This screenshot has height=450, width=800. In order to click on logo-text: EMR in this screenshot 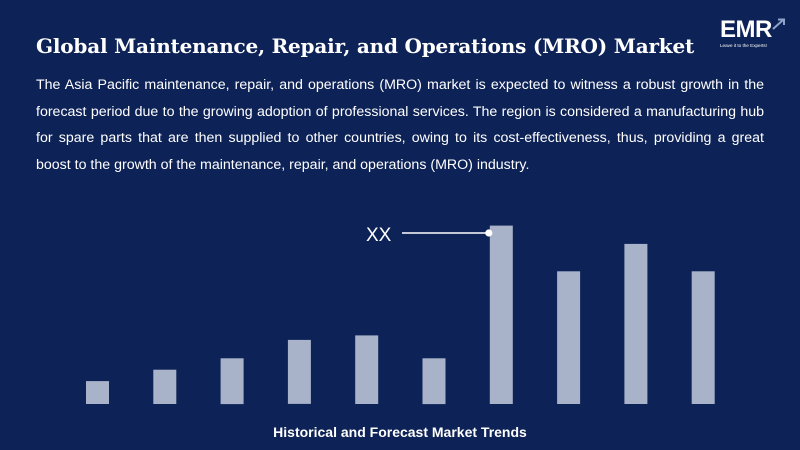, I will do `click(746, 29)`.